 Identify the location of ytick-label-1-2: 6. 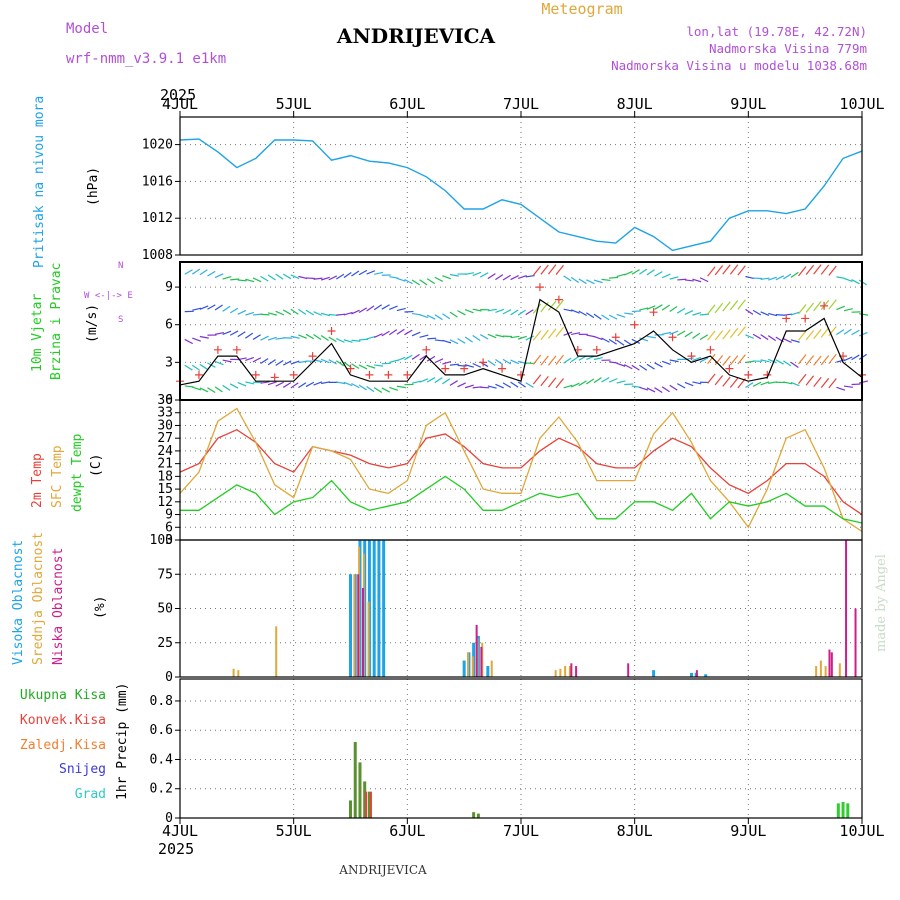
(169, 325).